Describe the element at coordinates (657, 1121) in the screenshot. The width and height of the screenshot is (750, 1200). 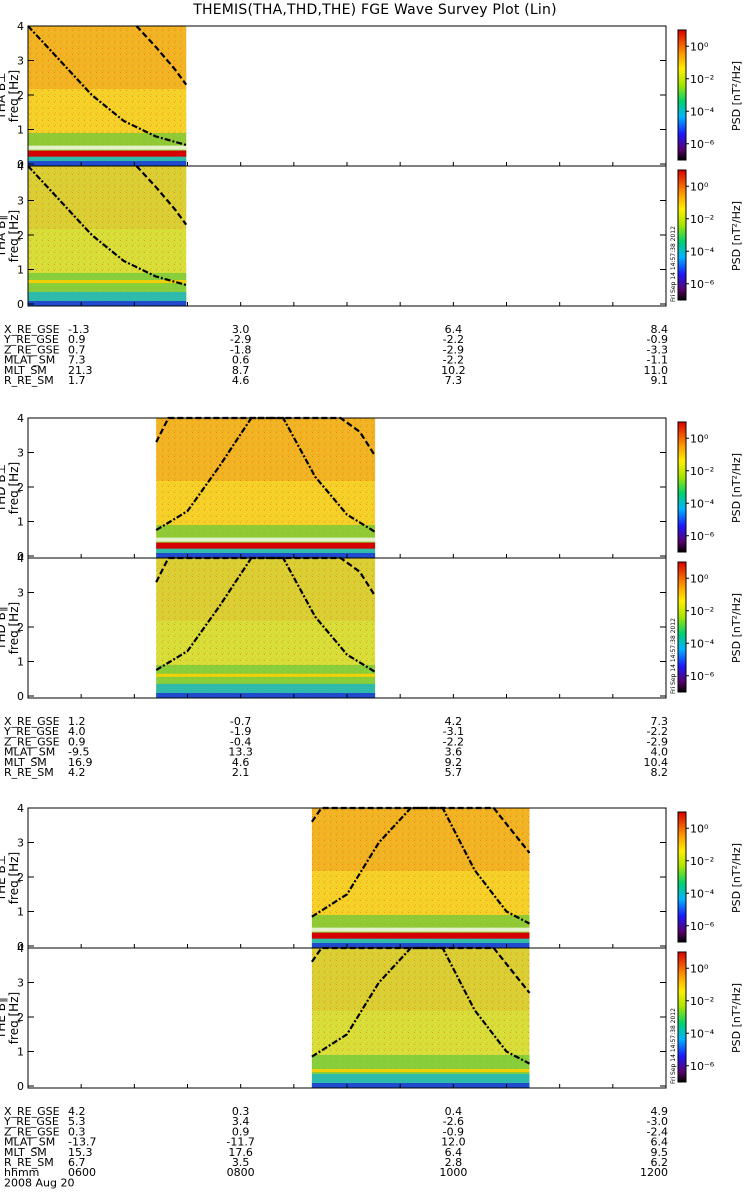
I see `orbit-value: -3.0` at that location.